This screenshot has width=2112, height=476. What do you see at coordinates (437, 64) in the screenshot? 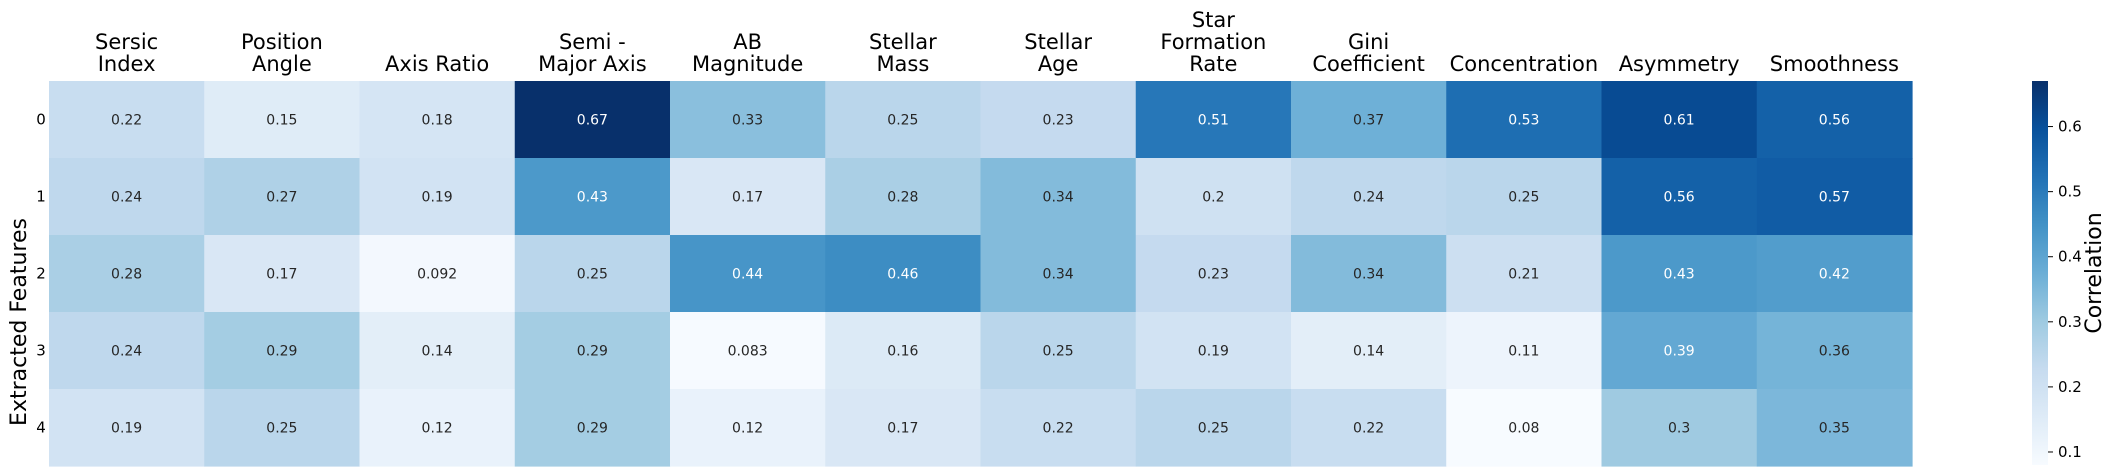
I see `column-label: Axis Ratio` at bounding box center [437, 64].